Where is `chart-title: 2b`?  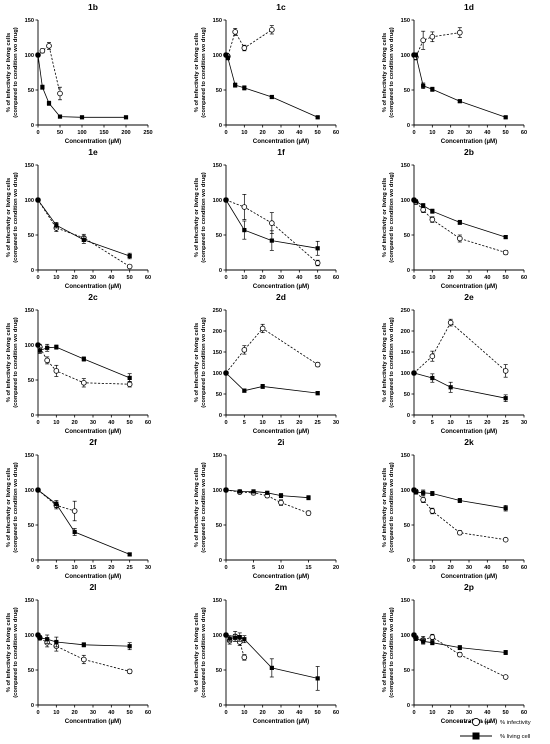 chart-title: 2b is located at coordinates (469, 152).